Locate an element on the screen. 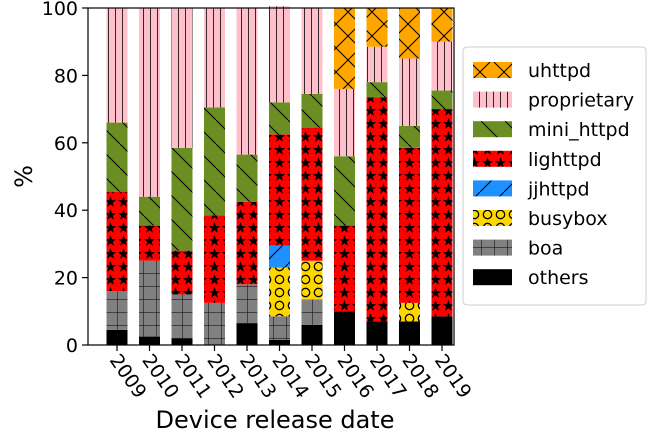 This screenshot has height=434, width=654. bar-mini-httpd-2012 is located at coordinates (214, 161).